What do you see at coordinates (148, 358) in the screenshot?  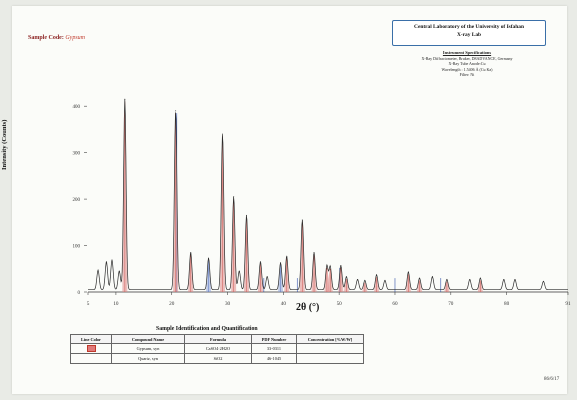 I see `compound-cell: Quartz, syn` at bounding box center [148, 358].